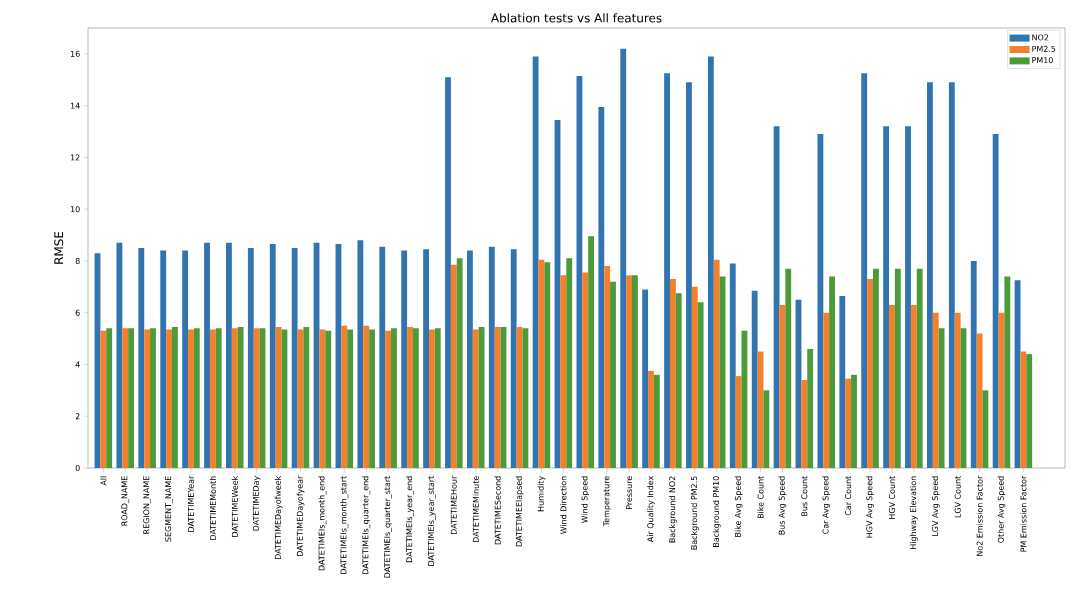  I want to click on chart-title: Ablation tests vs All features, so click(576, 18).